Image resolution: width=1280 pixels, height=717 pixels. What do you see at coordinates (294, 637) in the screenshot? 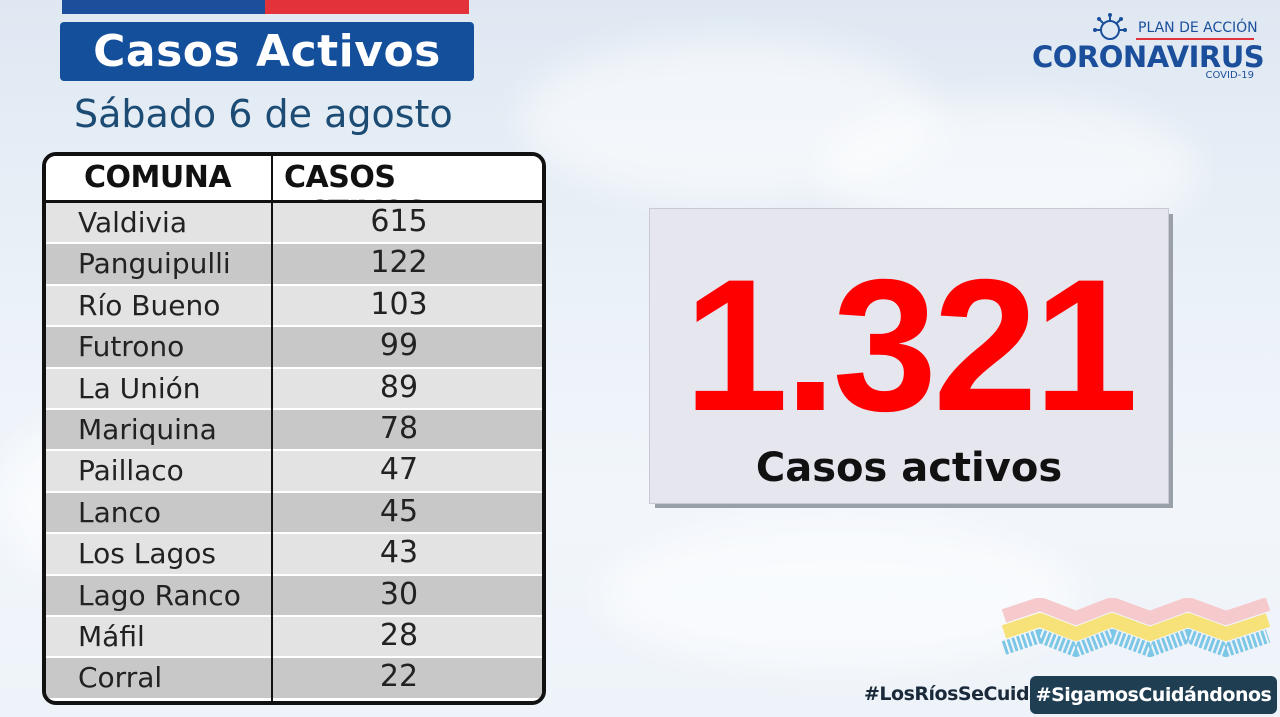
I see `table-row: Máfil 28` at bounding box center [294, 637].